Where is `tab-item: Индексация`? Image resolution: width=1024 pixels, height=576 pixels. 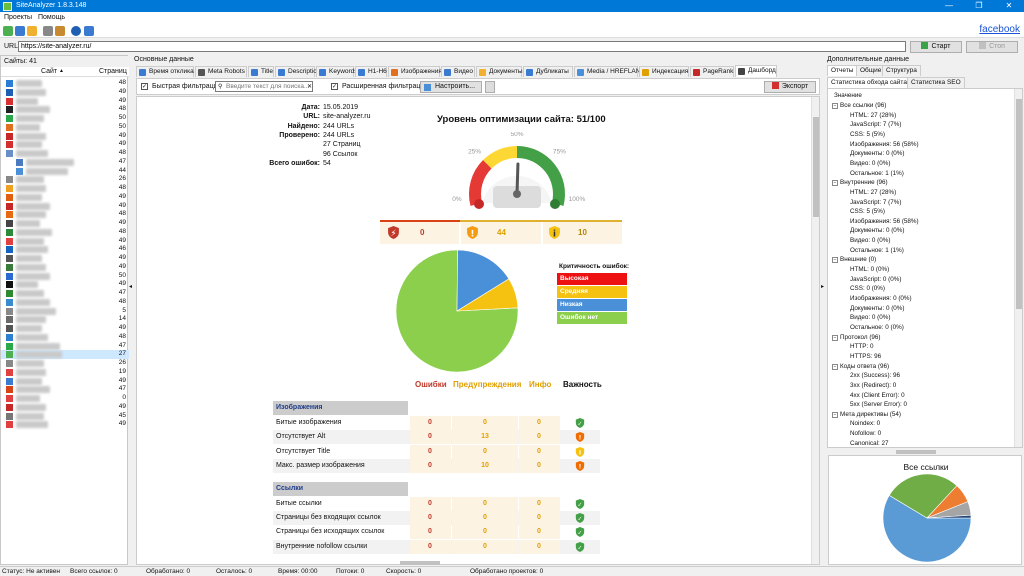
tab-item: Индексация is located at coordinates (664, 71).